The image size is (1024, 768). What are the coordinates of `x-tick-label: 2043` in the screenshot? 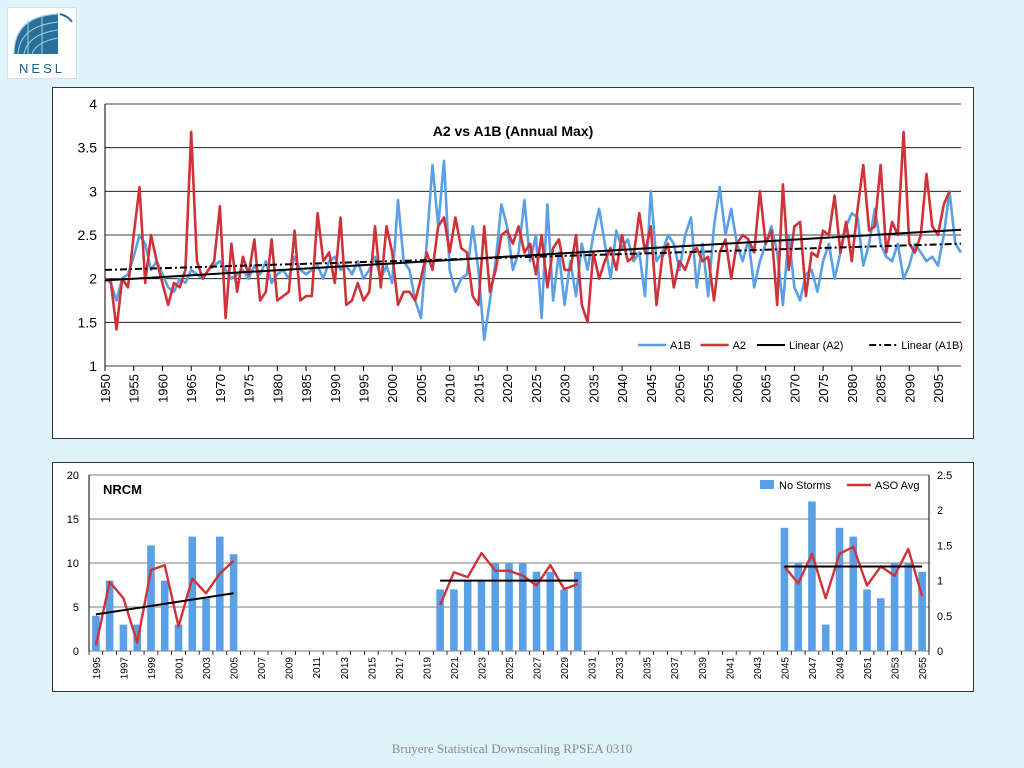 It's located at (758, 668).